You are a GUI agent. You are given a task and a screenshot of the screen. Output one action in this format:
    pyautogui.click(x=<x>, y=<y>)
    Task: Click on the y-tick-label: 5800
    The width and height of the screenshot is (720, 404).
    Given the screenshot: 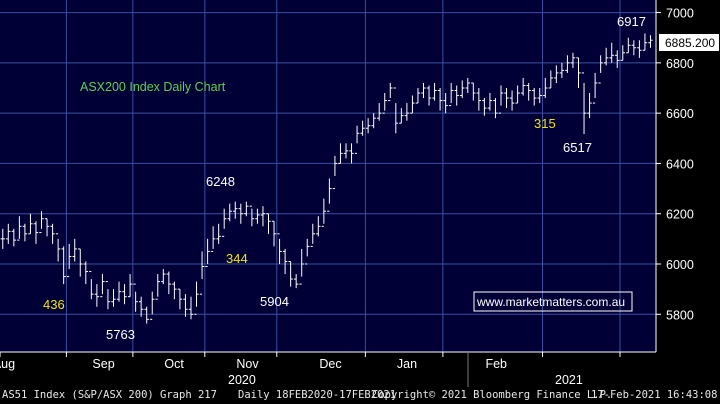 What is the action you would take?
    pyautogui.click(x=680, y=315)
    